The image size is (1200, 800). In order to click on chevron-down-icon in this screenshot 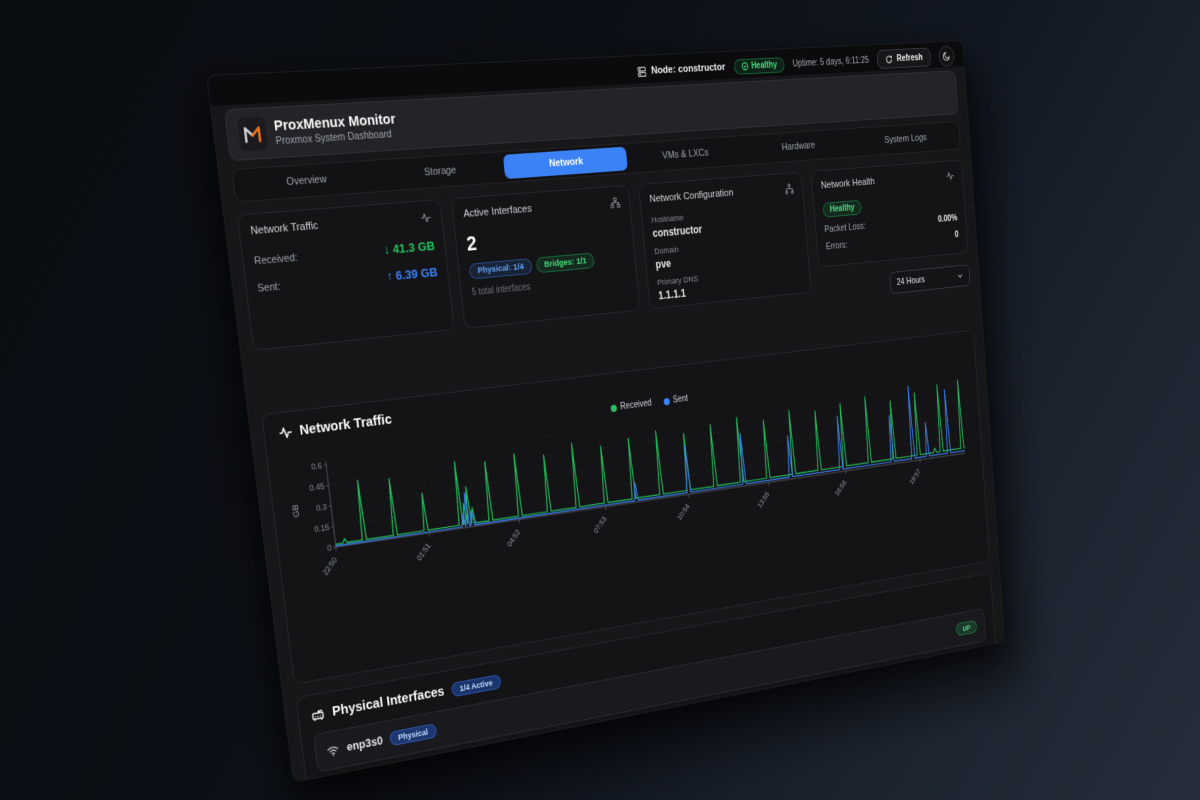, I will do `click(960, 275)`.